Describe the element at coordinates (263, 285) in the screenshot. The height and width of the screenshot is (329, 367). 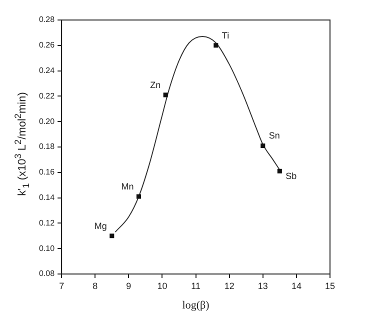
I see `x-tick-label: 13` at that location.